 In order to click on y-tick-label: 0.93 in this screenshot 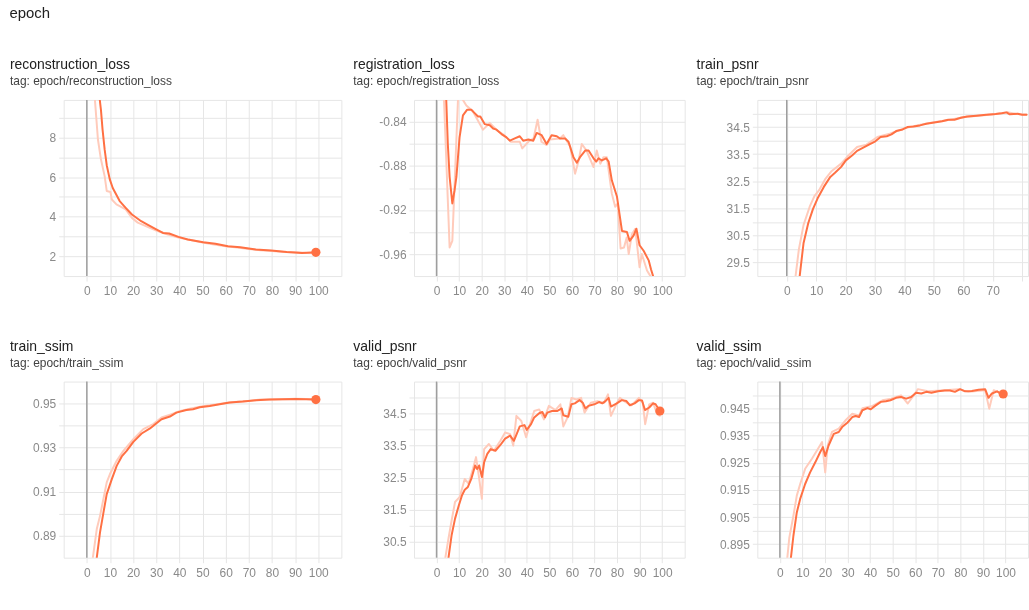, I will do `click(44, 448)`.